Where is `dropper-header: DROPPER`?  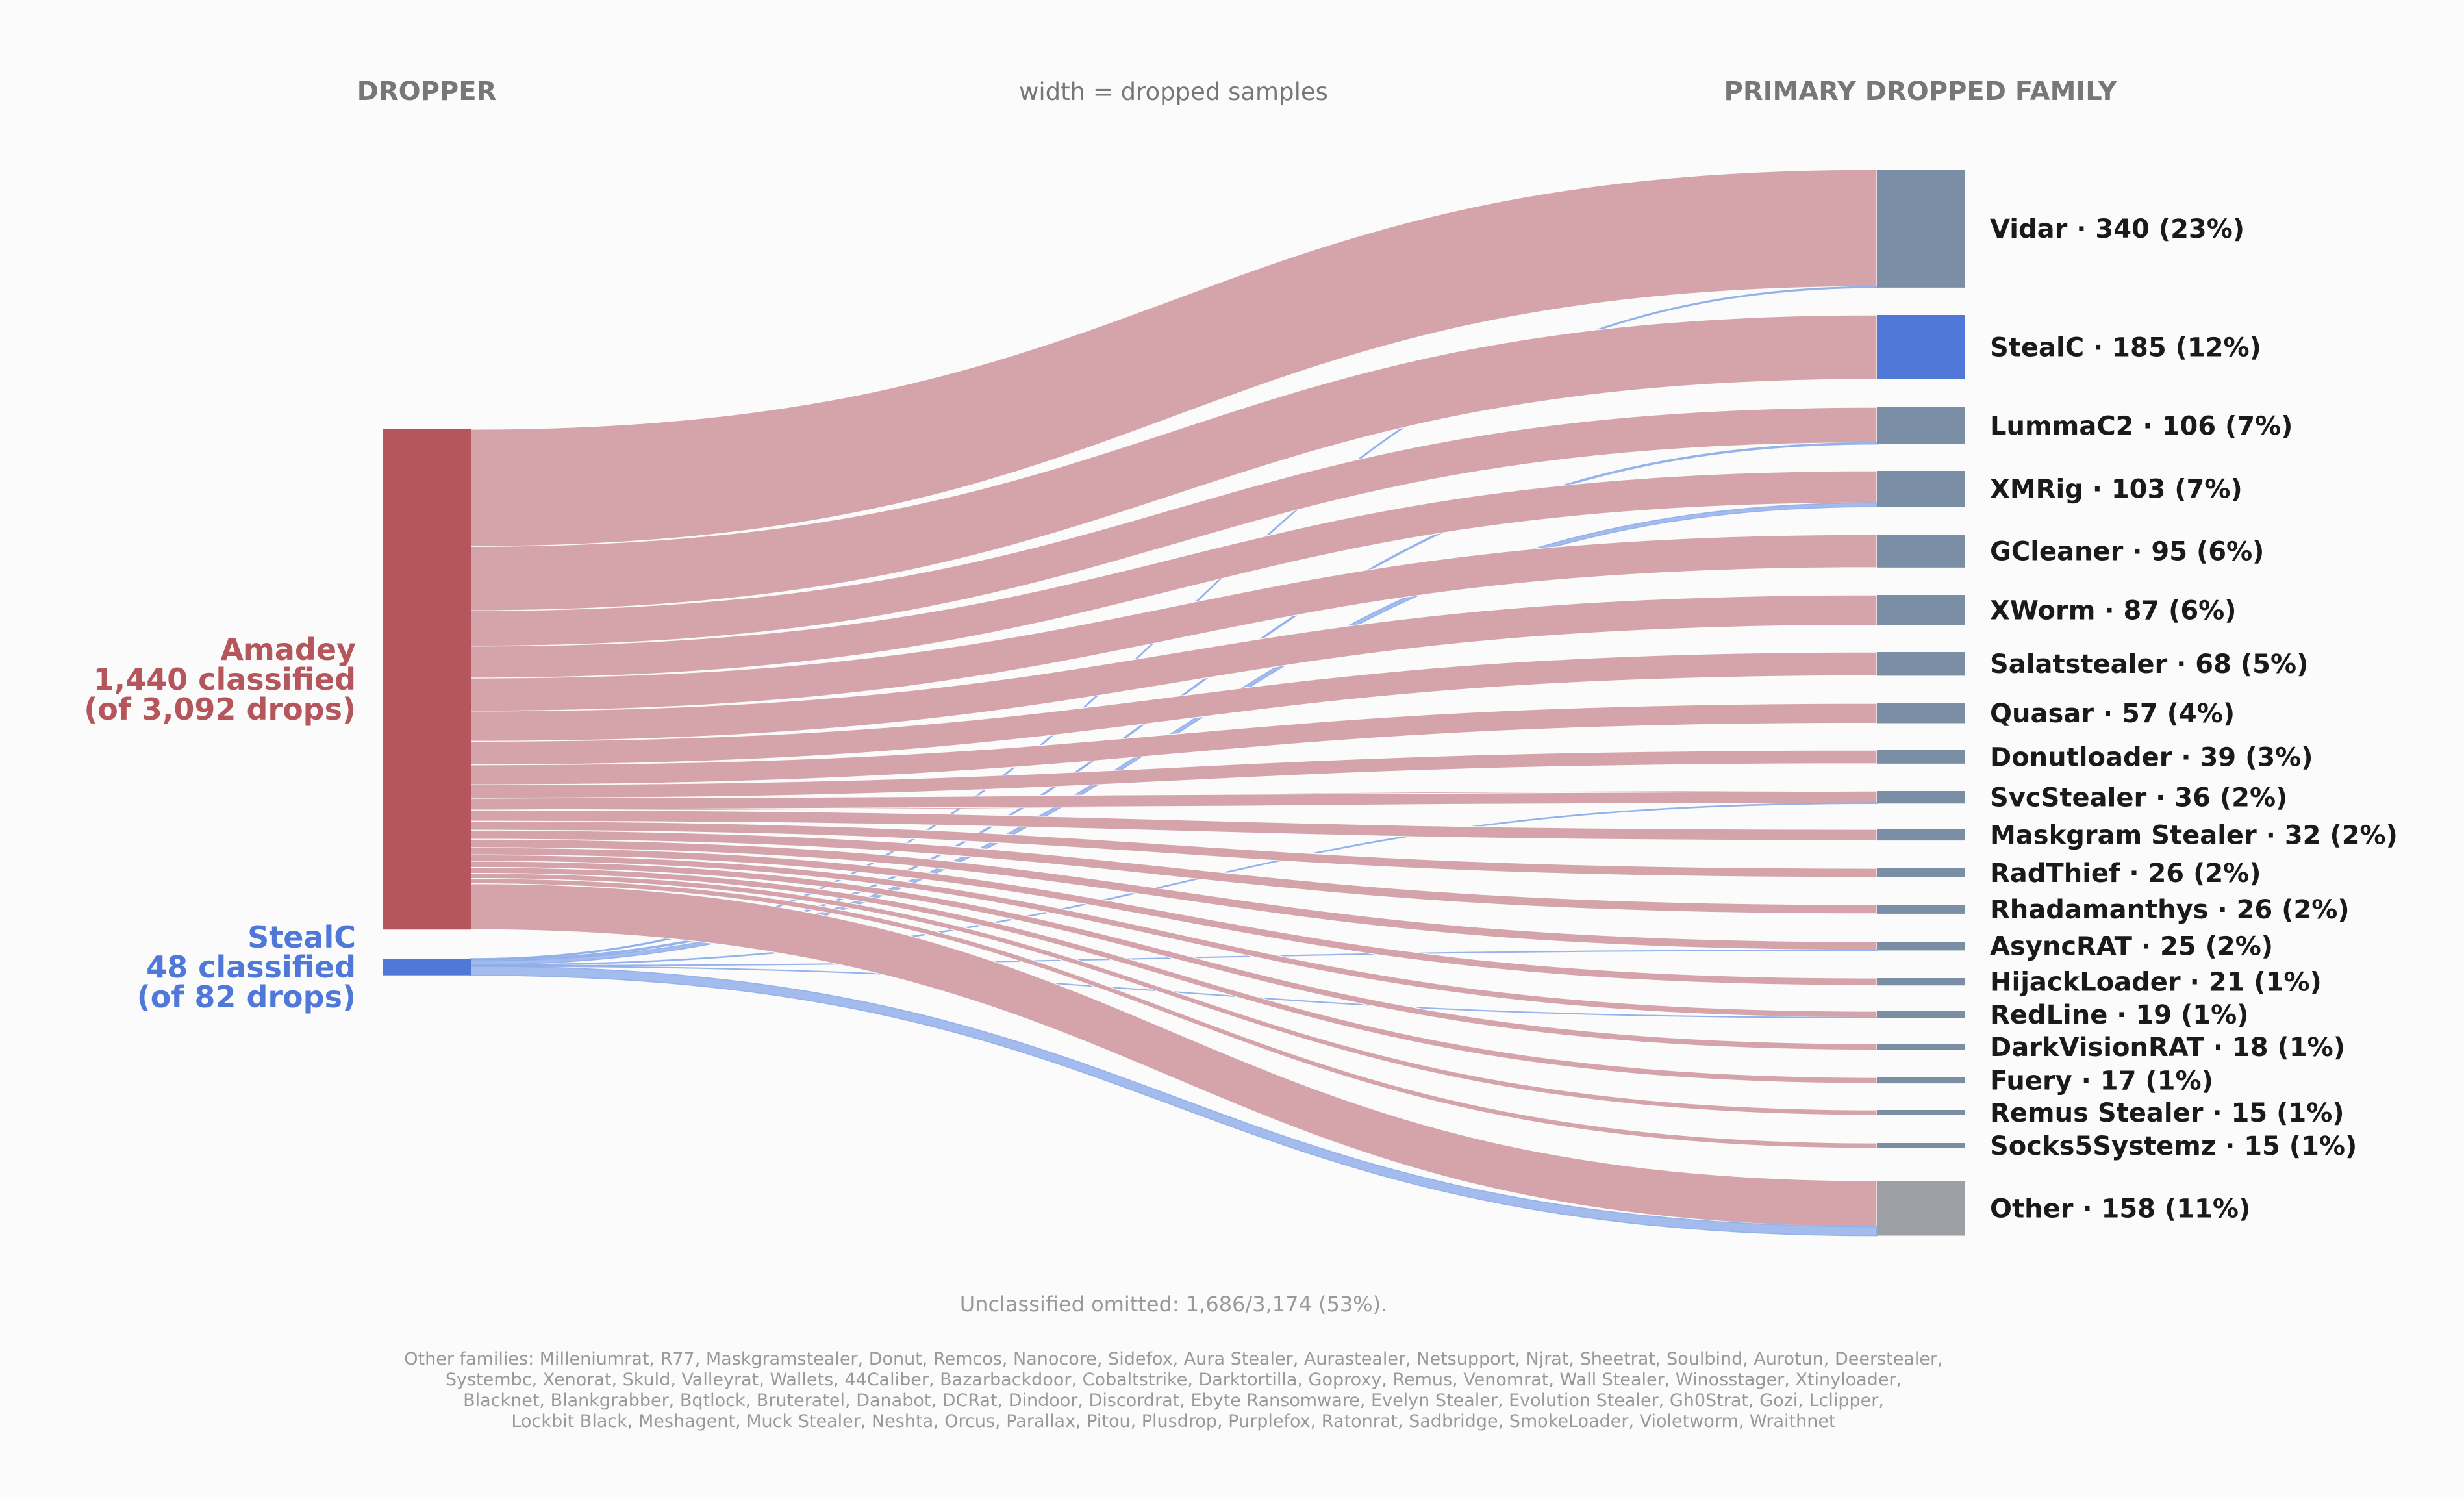 dropper-header: DROPPER is located at coordinates (427, 92).